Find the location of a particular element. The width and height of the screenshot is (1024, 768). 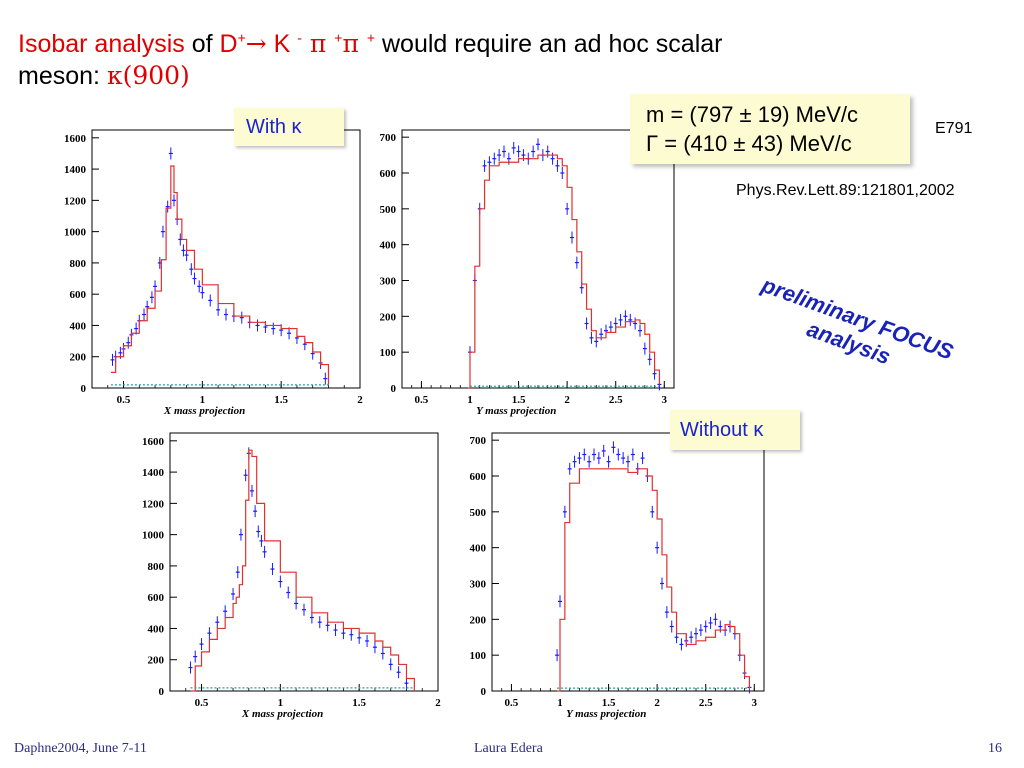

y-tick-label: 800 is located at coordinates (156, 567).